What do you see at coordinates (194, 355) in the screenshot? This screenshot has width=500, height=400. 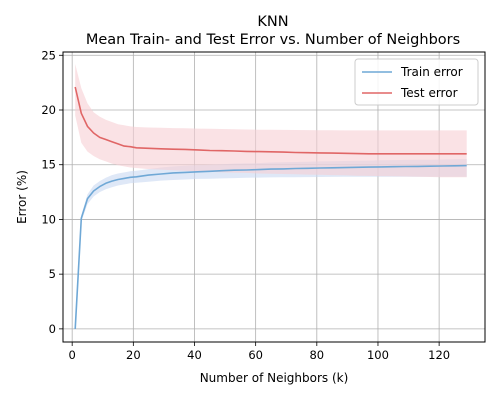 I see `x-tick-label: 40` at bounding box center [194, 355].